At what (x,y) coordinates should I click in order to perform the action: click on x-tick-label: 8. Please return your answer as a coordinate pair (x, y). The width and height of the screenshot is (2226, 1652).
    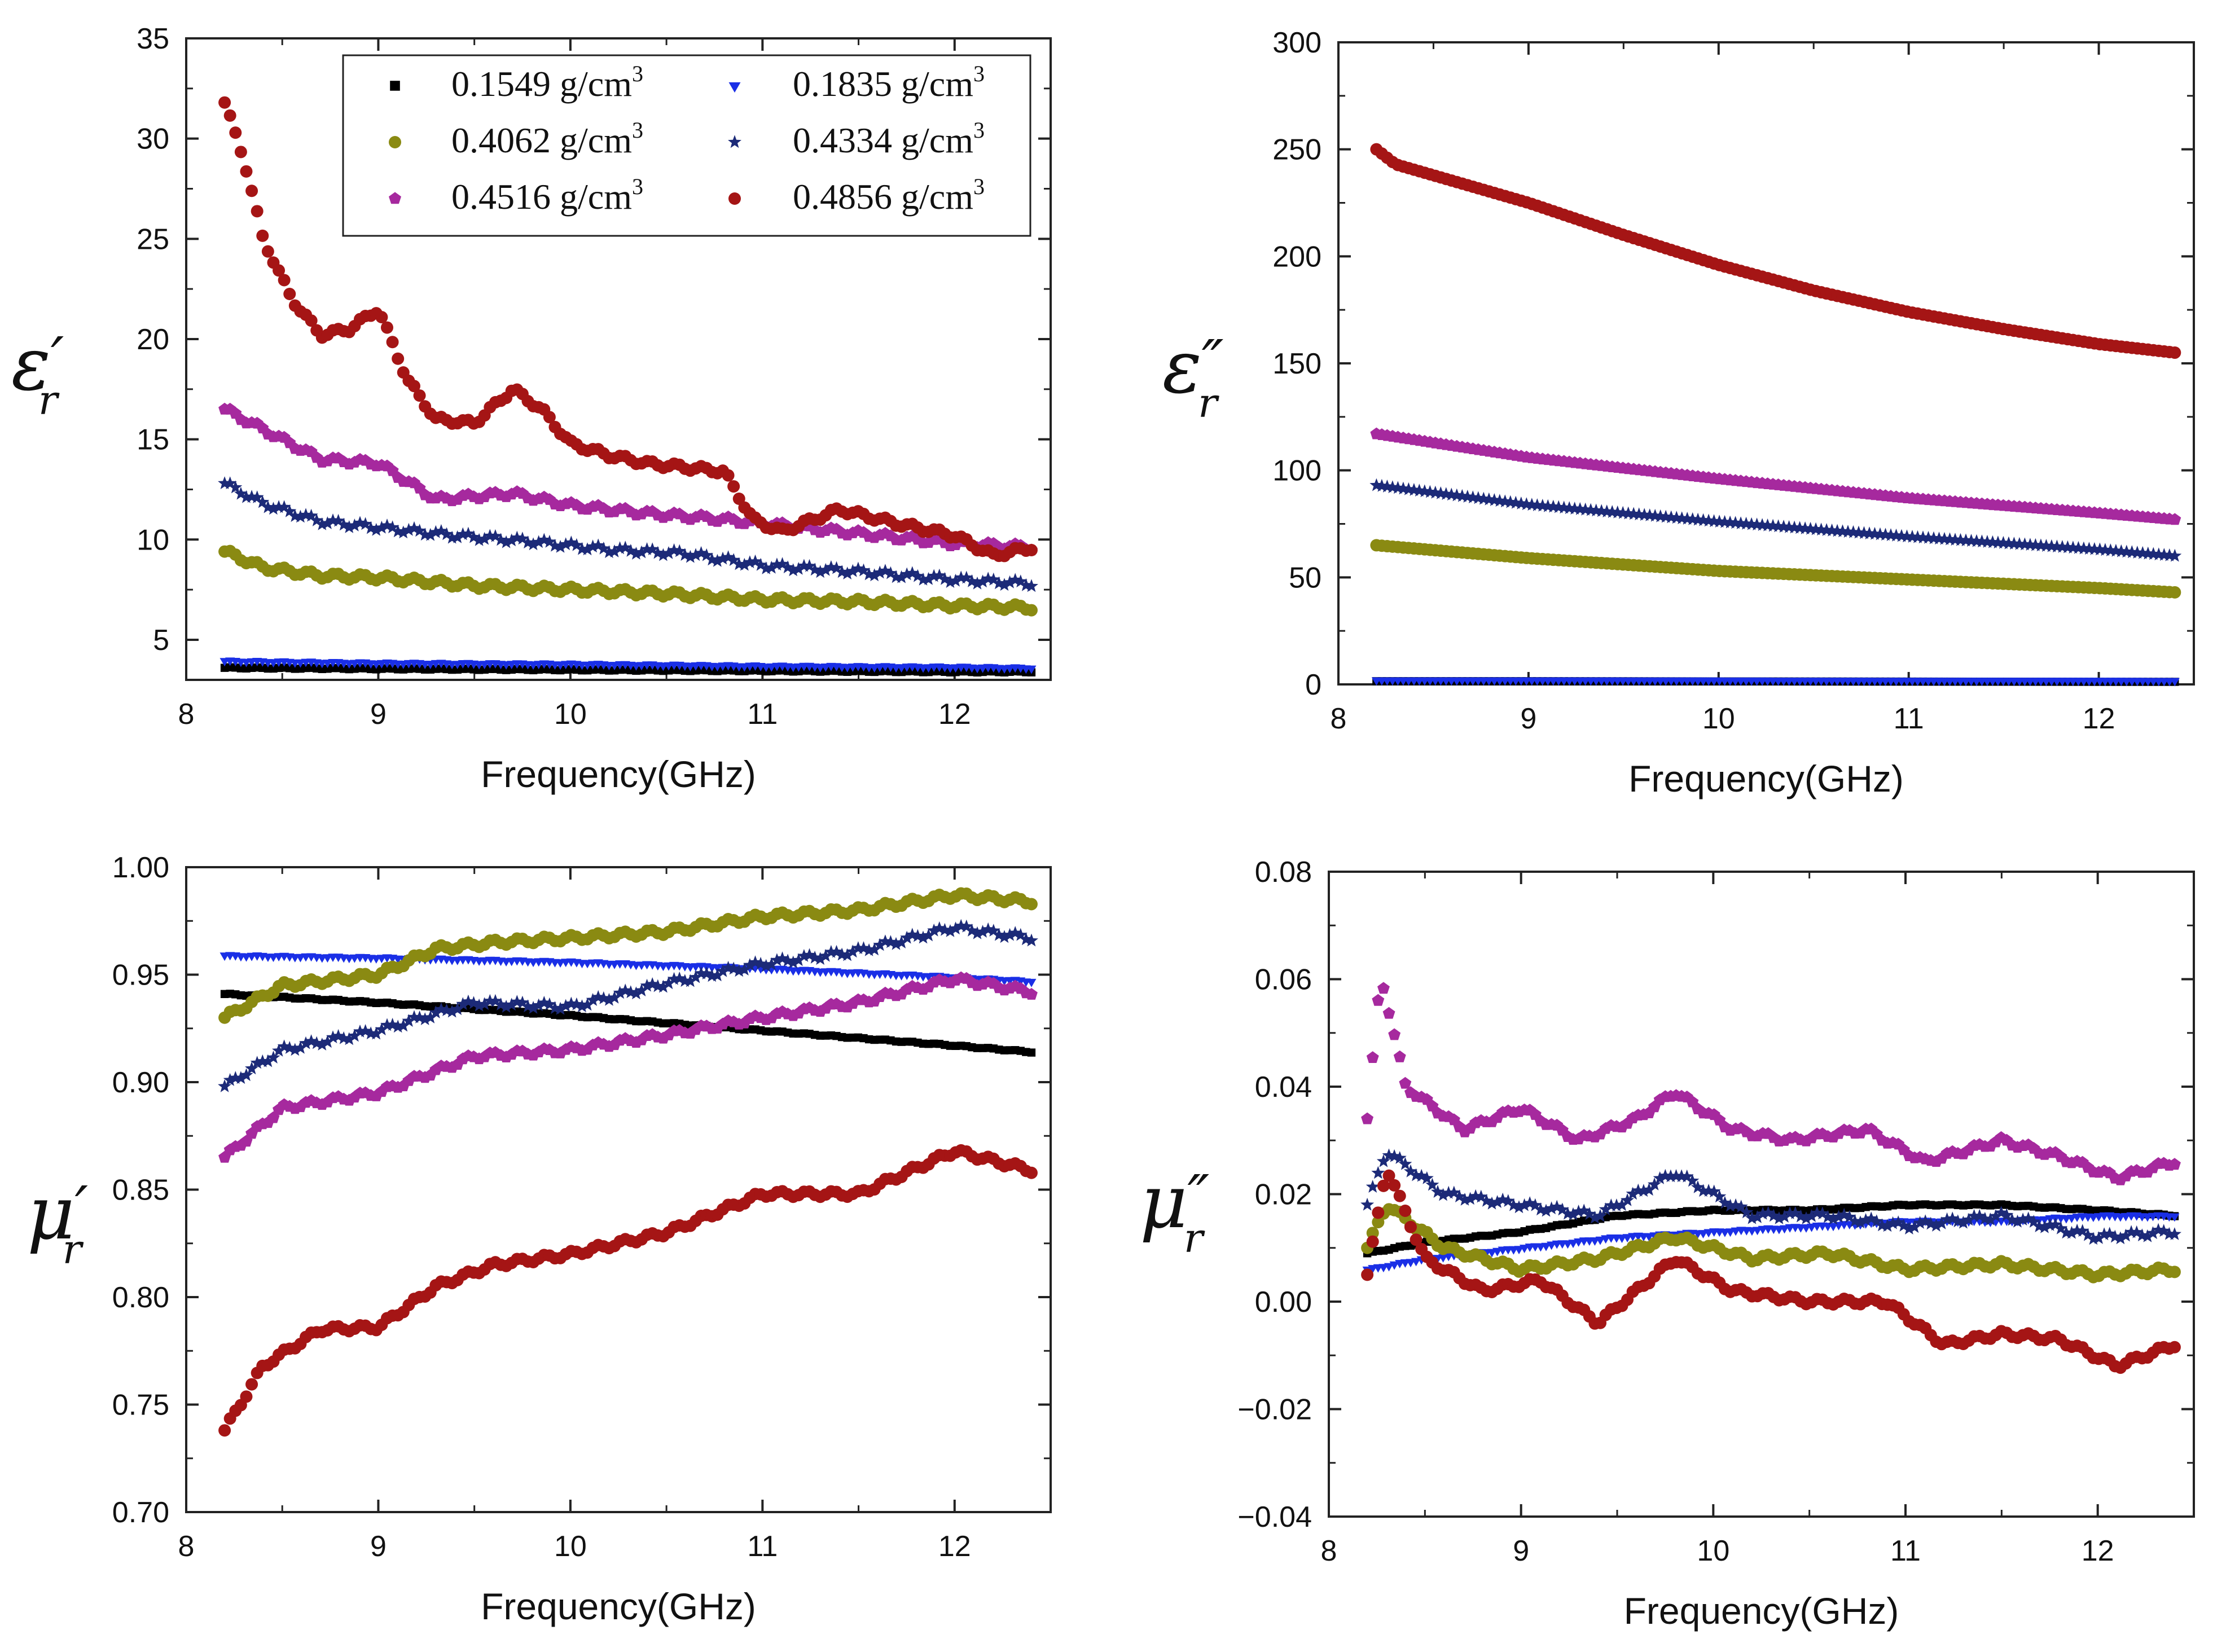
    Looking at the image, I should click on (186, 1546).